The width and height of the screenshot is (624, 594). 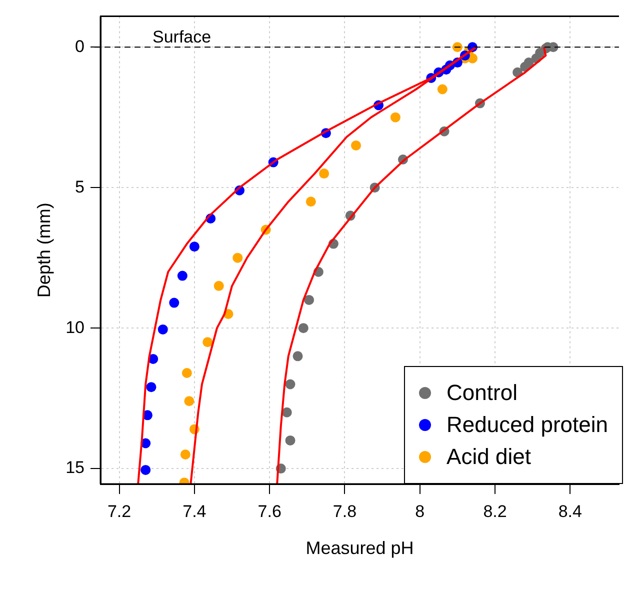 I want to click on x-axis-title: Measured pH, so click(x=360, y=548).